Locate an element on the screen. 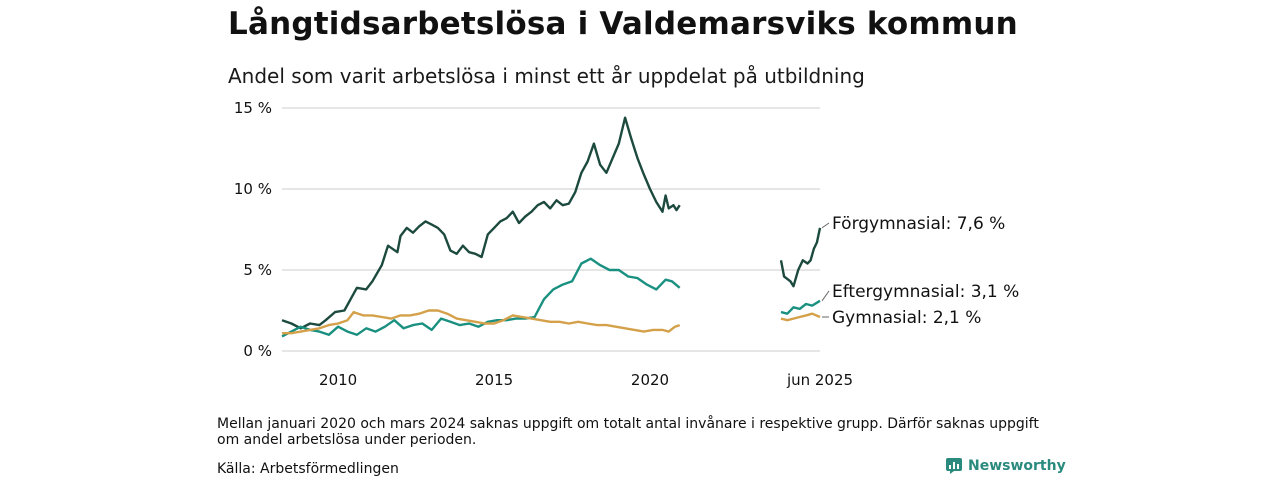  y-tick-label: 0 % is located at coordinates (257, 351).